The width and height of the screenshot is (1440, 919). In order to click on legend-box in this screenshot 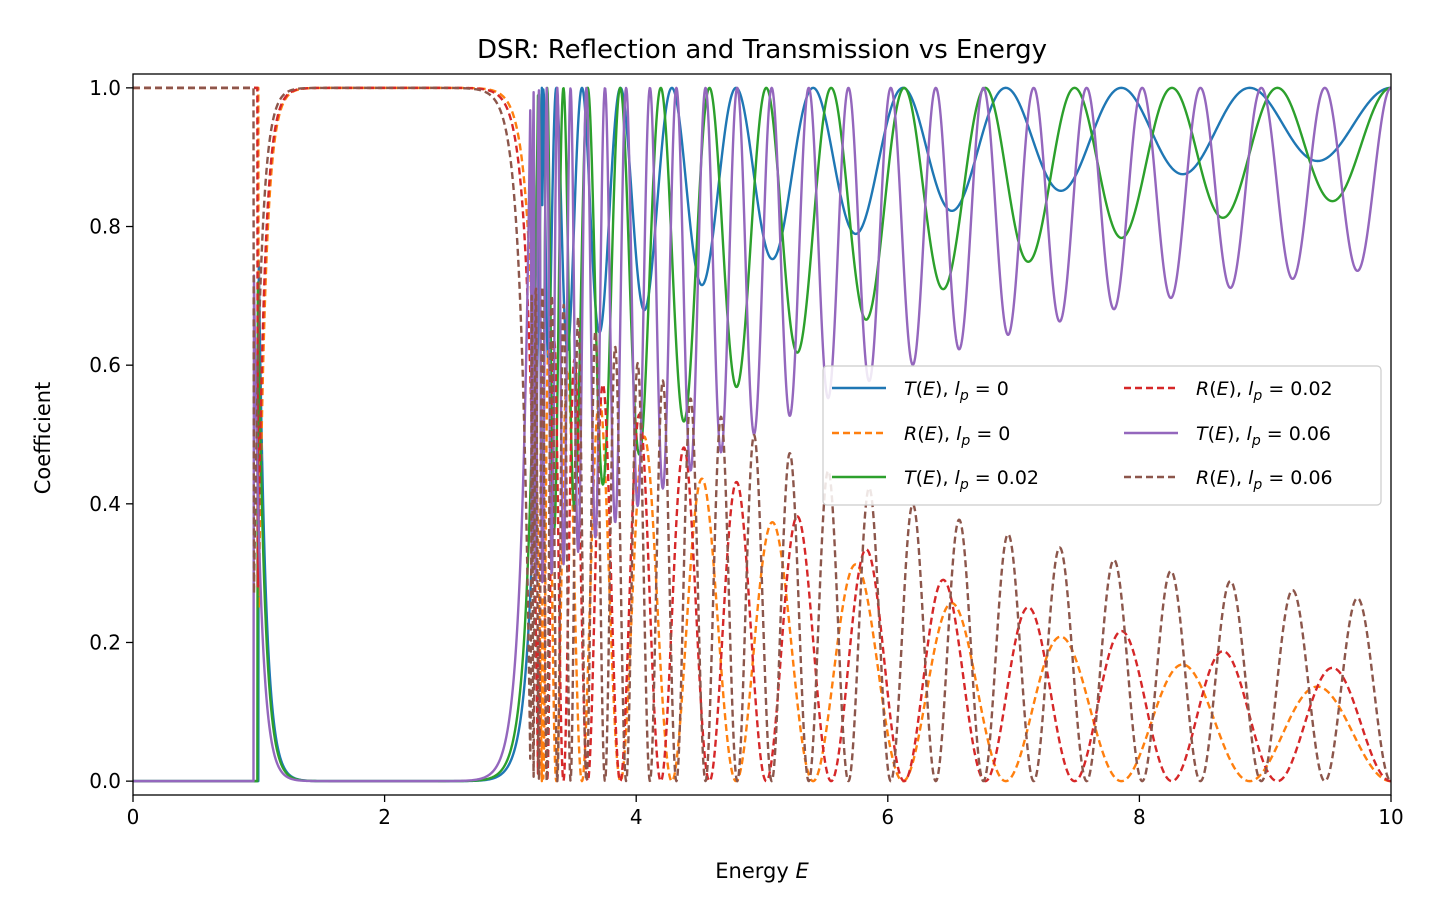, I will do `click(1102, 435)`.